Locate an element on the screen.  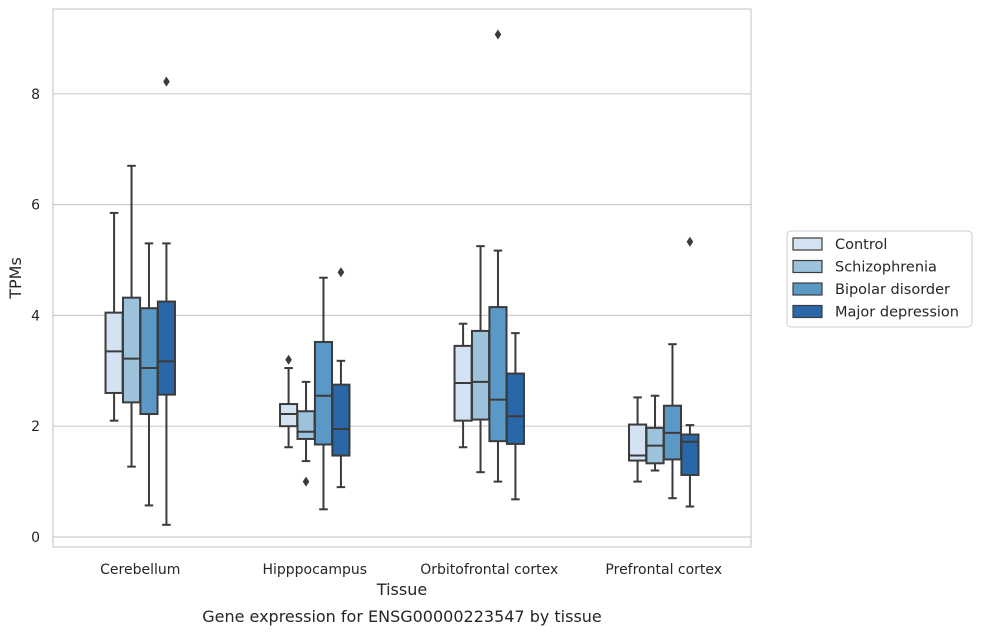
x-tick-label: Prefrontal cortex is located at coordinates (663, 570).